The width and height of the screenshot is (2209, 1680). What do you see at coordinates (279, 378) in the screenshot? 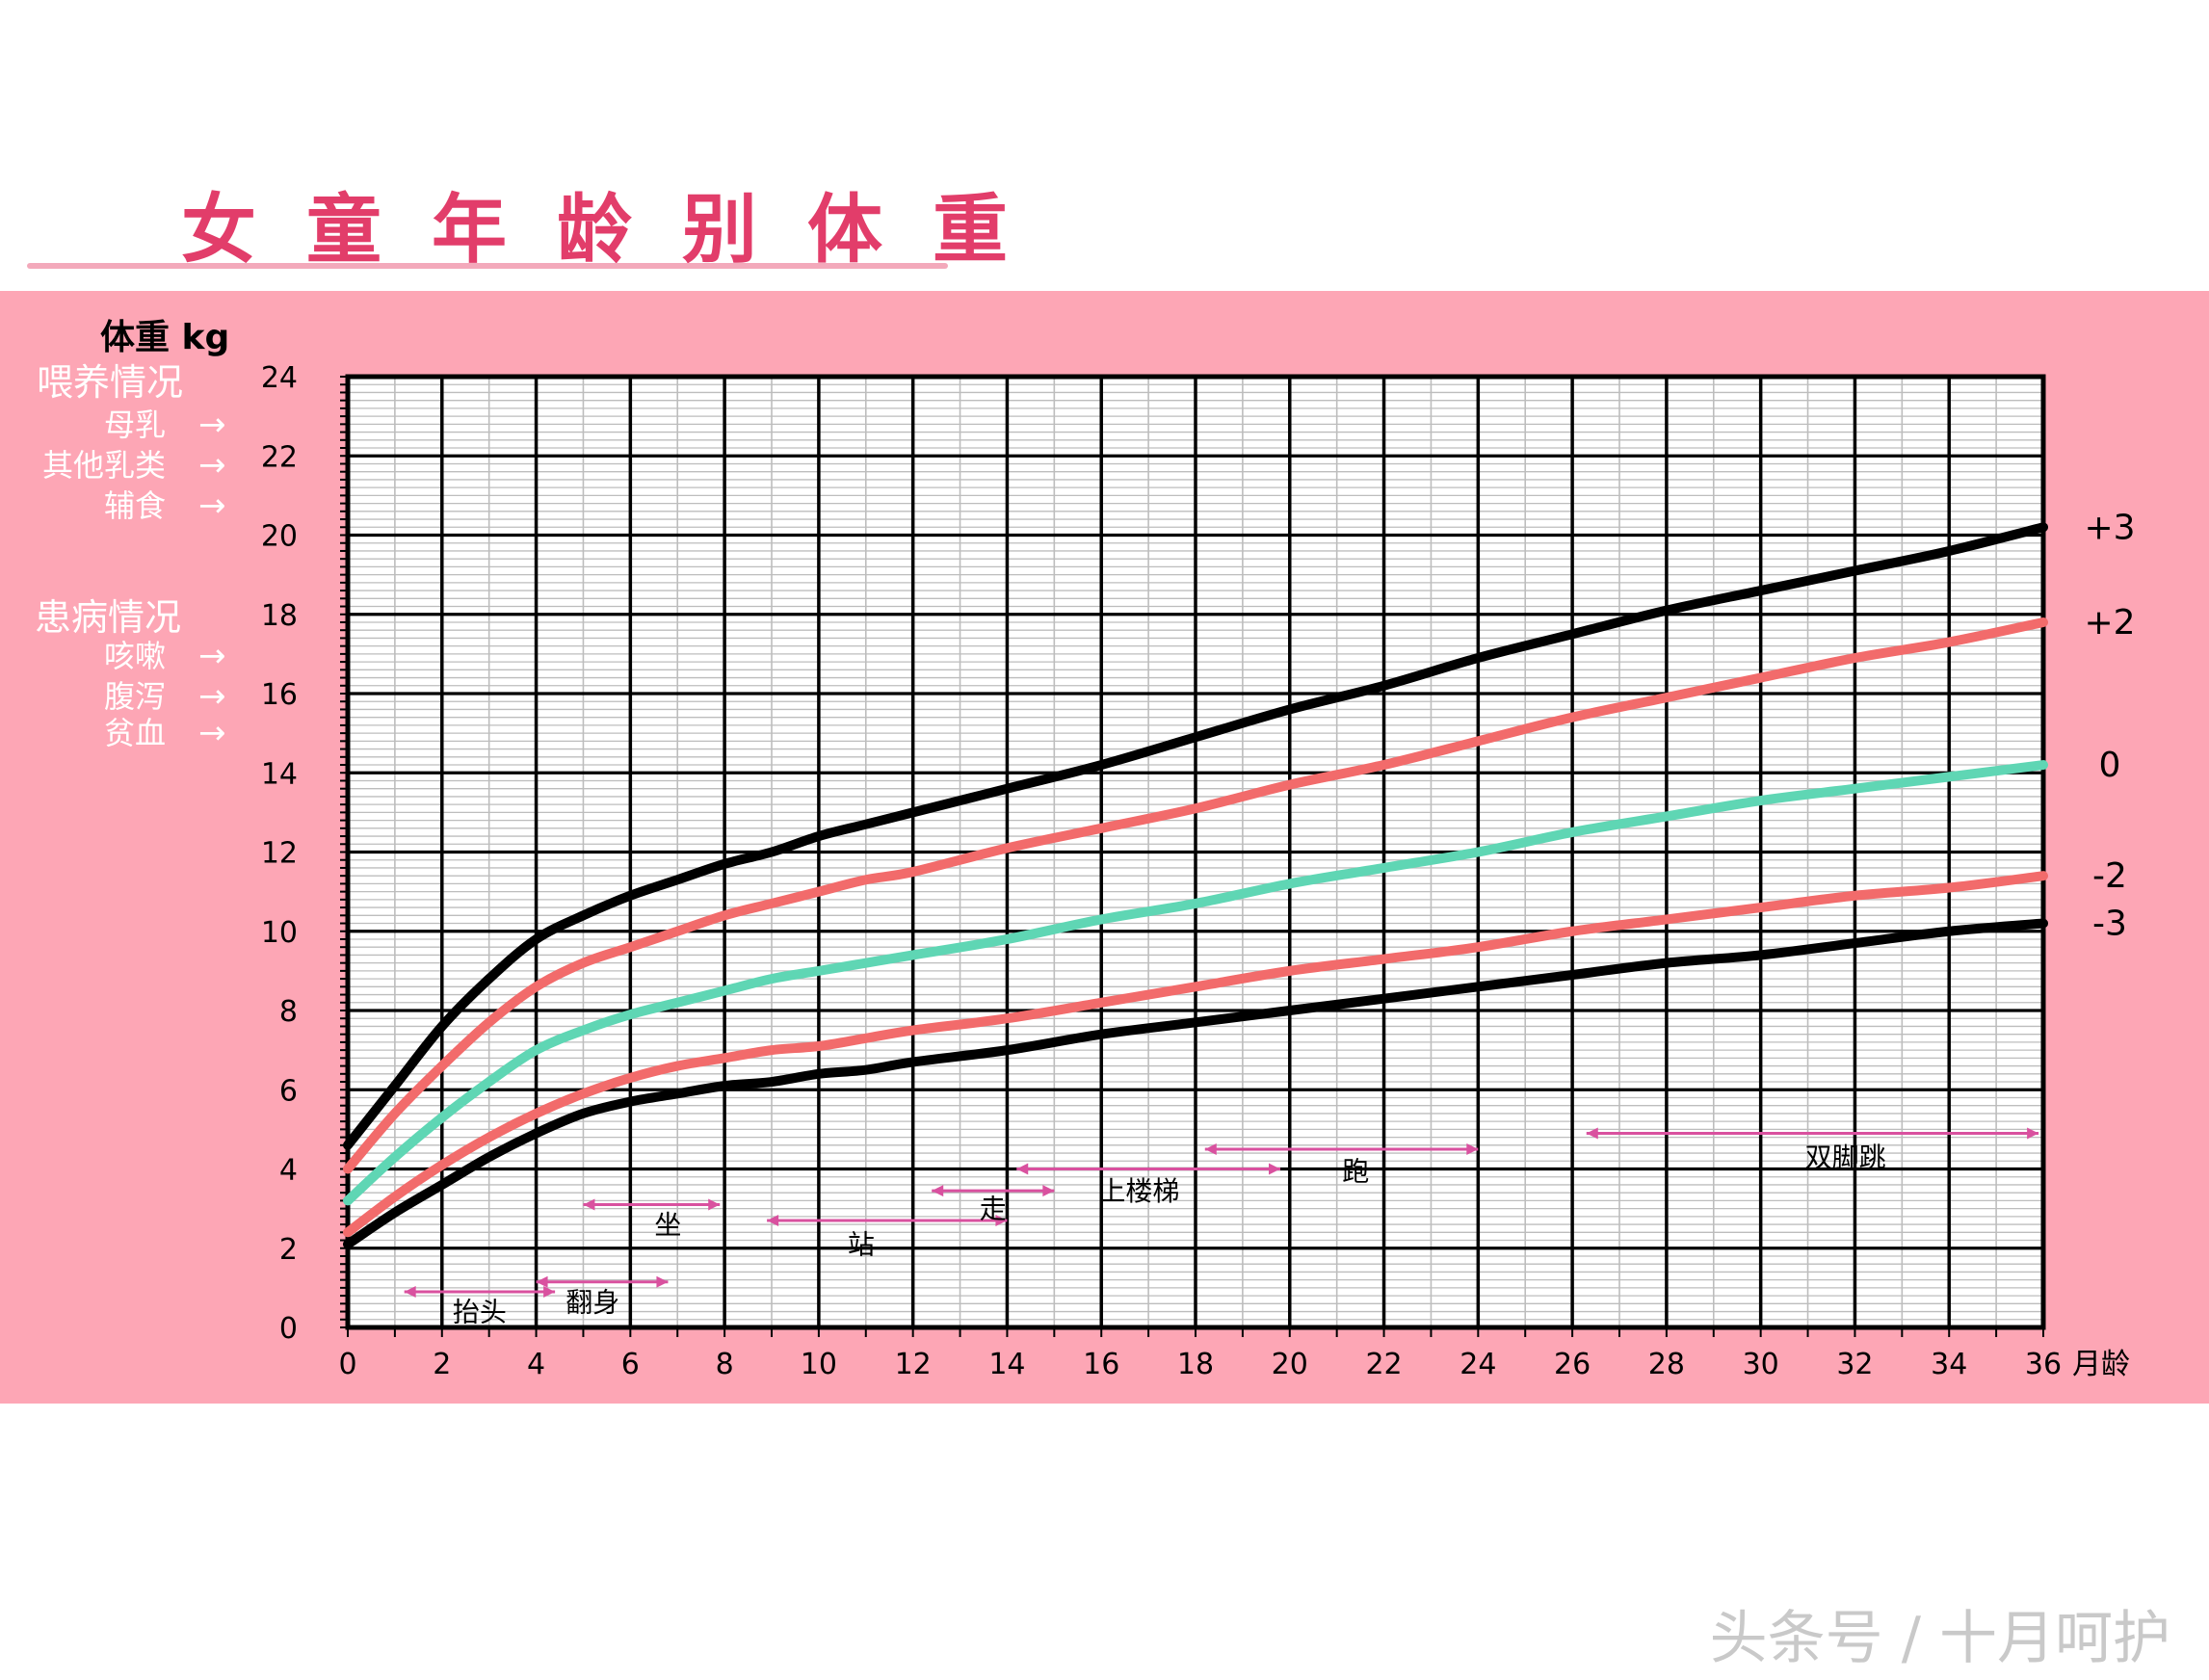
I see `y-tick-label: 24` at bounding box center [279, 378].